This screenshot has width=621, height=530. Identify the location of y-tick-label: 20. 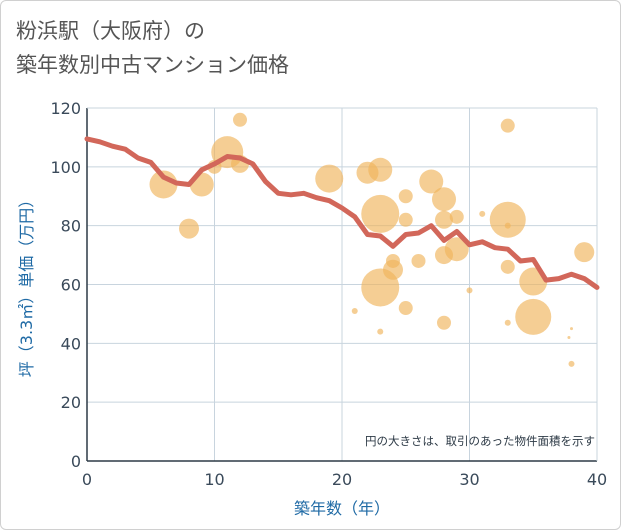
(71, 402).